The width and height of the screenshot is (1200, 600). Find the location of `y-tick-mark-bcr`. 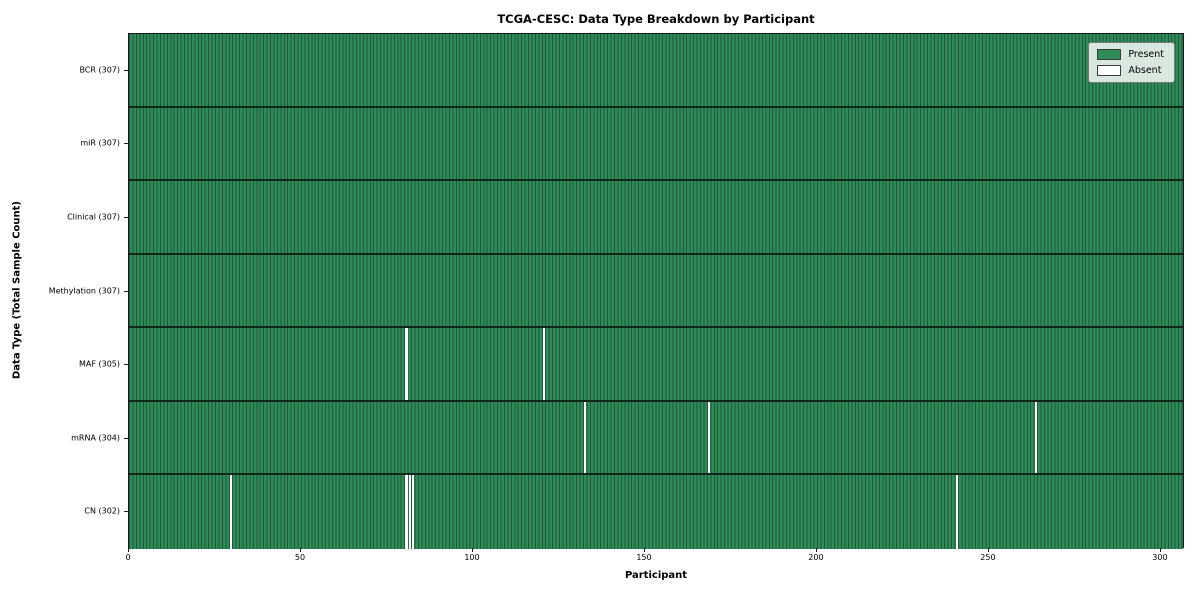

y-tick-mark-bcr is located at coordinates (126, 70).